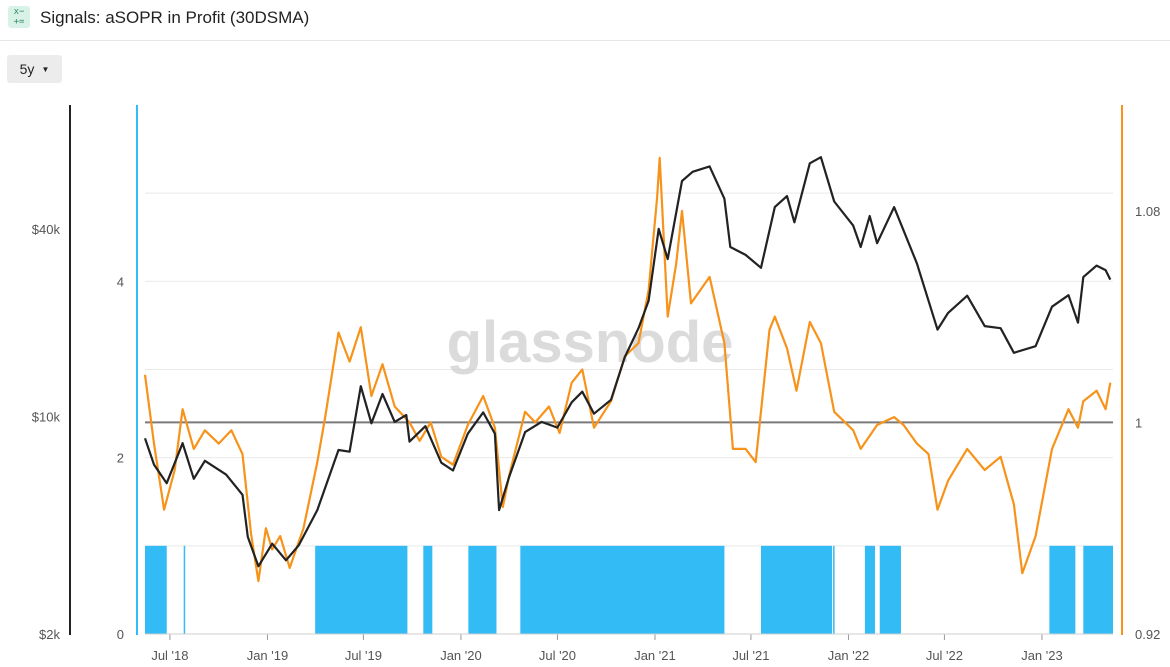 The height and width of the screenshot is (667, 1170). I want to click on x-tick-label: Jan '20, so click(461, 655).